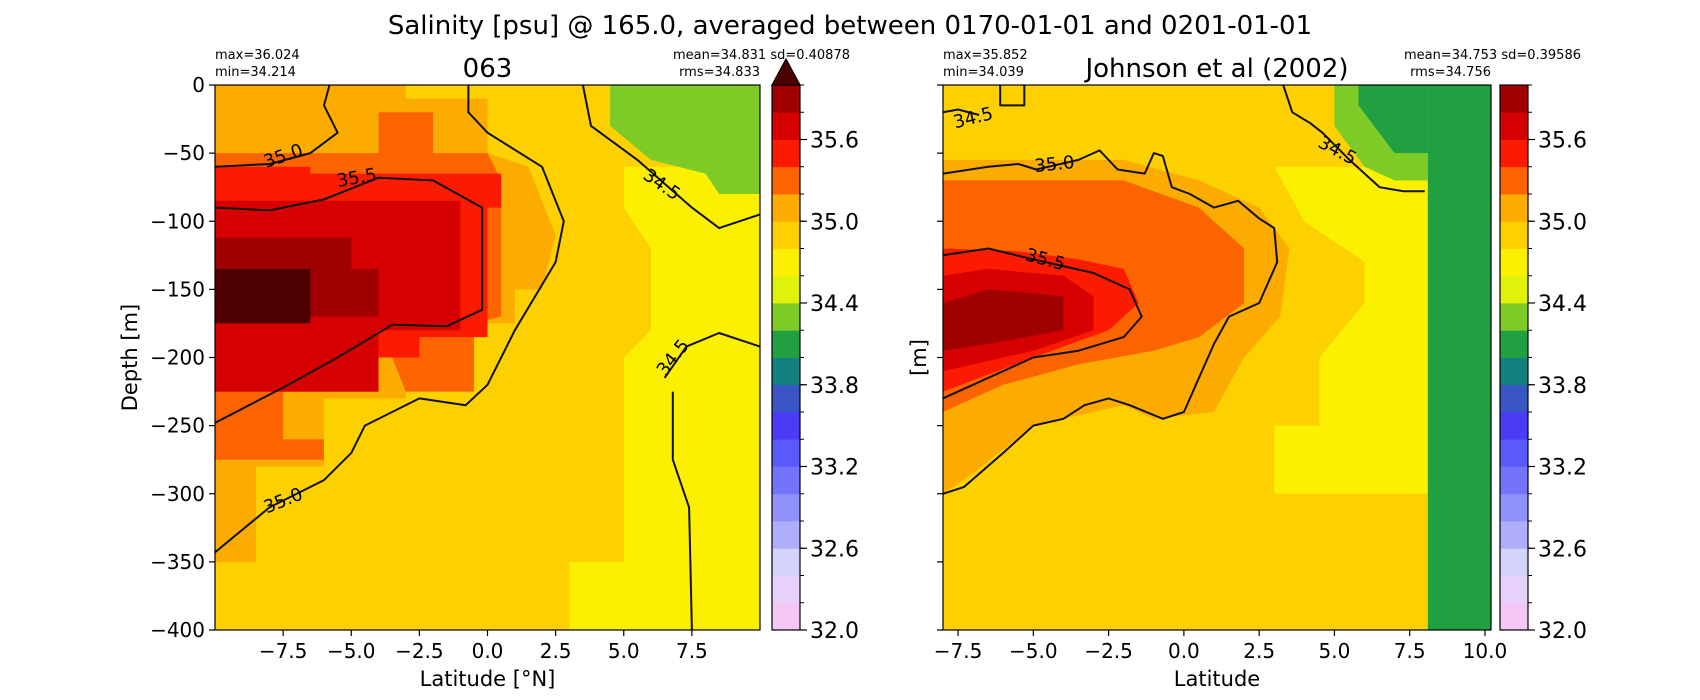  What do you see at coordinates (1184, 651) in the screenshot?
I see `right-xtick-label: 0.0` at bounding box center [1184, 651].